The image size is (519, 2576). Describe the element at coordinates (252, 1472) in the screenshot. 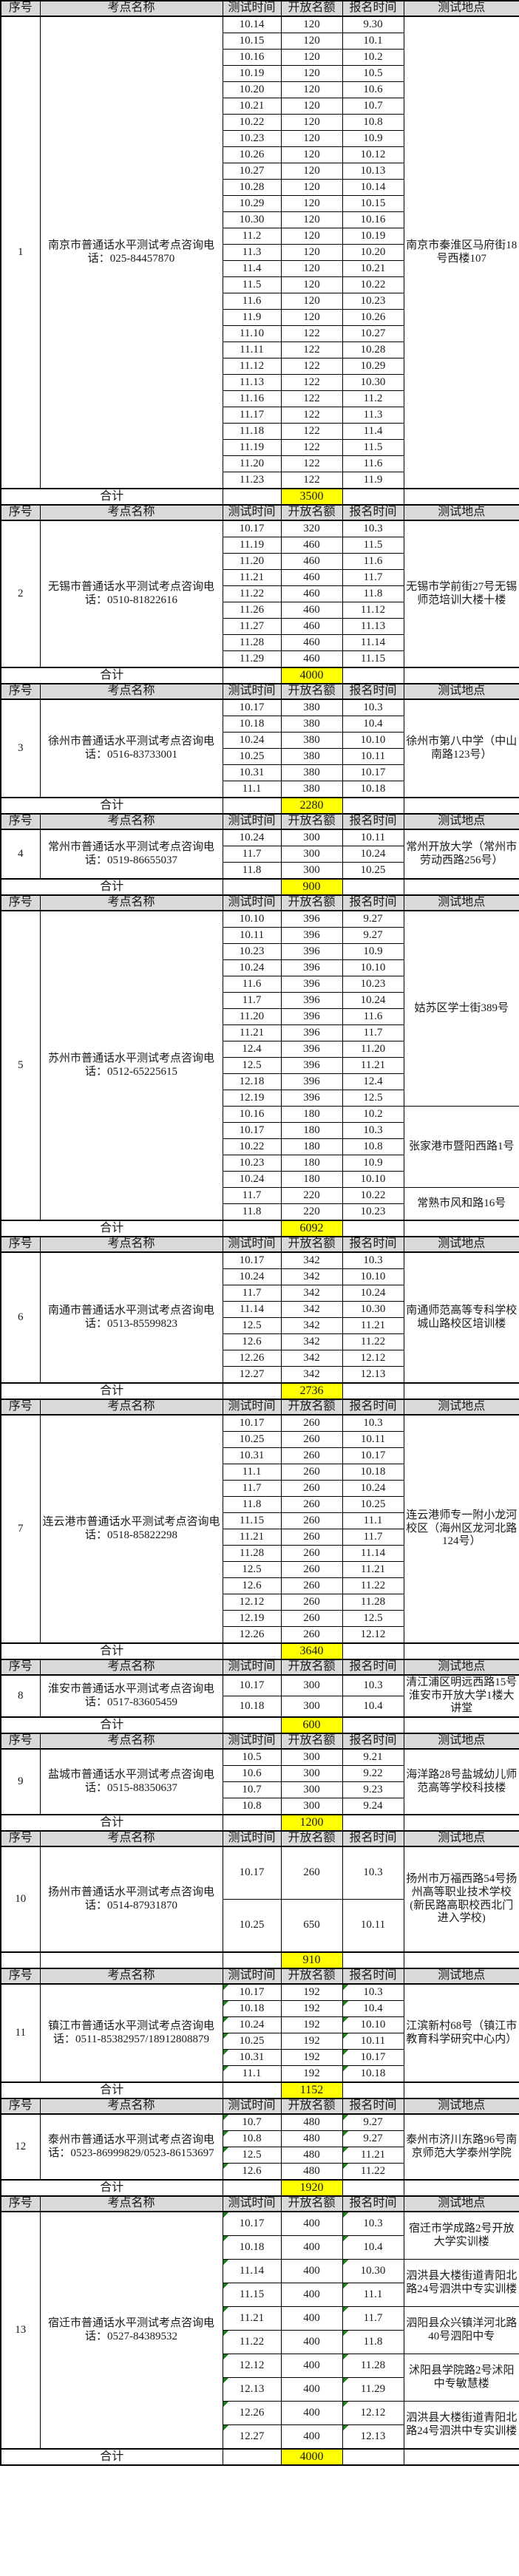

I see `cell-test-date: 11.1` at that location.